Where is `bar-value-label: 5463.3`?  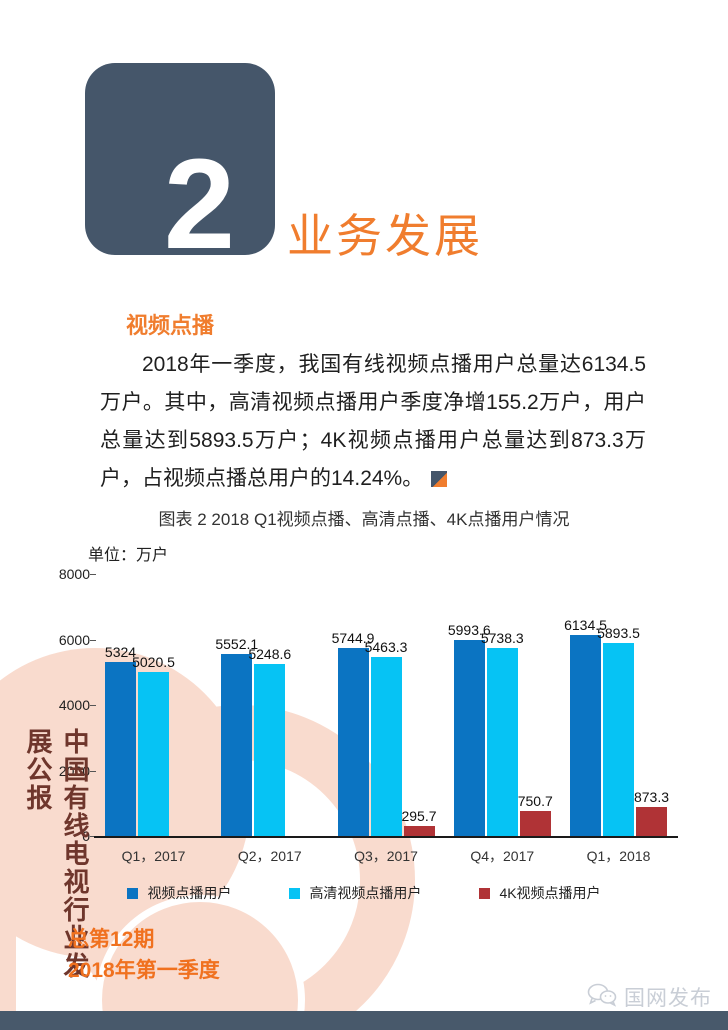
bar-value-label: 5463.3 is located at coordinates (386, 647).